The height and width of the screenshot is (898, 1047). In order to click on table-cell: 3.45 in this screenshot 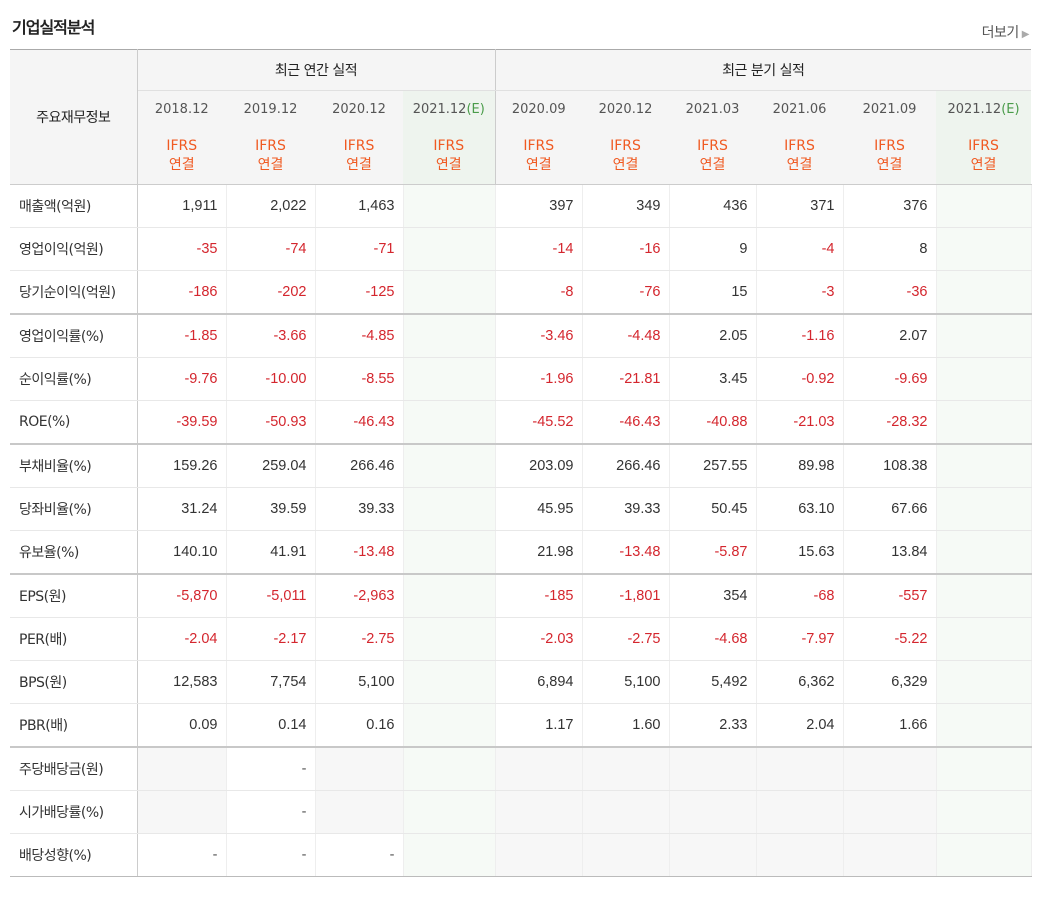, I will do `click(713, 379)`.